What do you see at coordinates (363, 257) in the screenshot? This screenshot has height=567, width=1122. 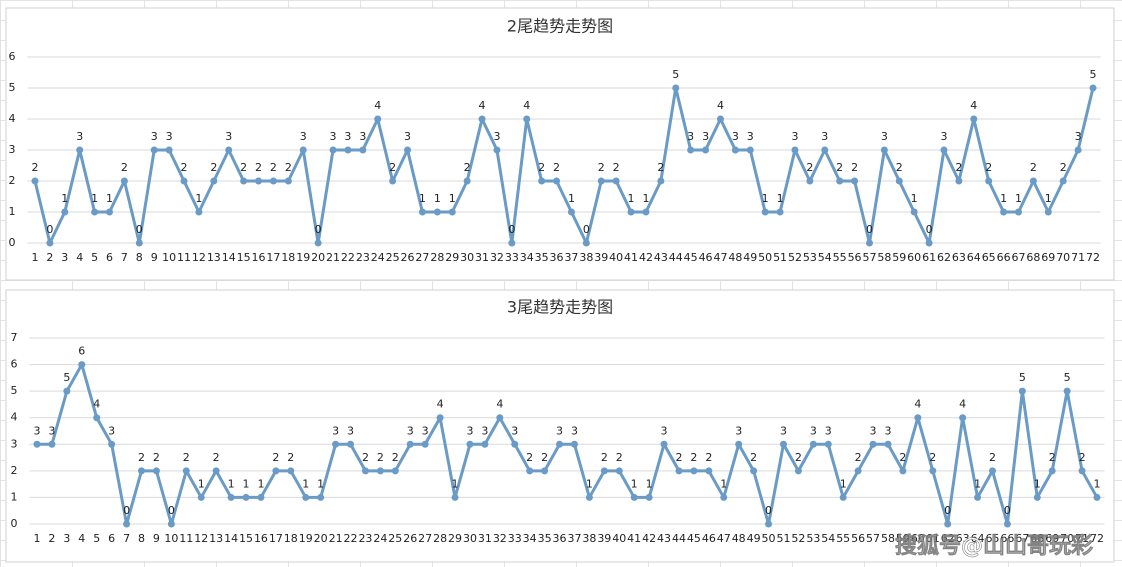 I see `x-tick-label: 23` at bounding box center [363, 257].